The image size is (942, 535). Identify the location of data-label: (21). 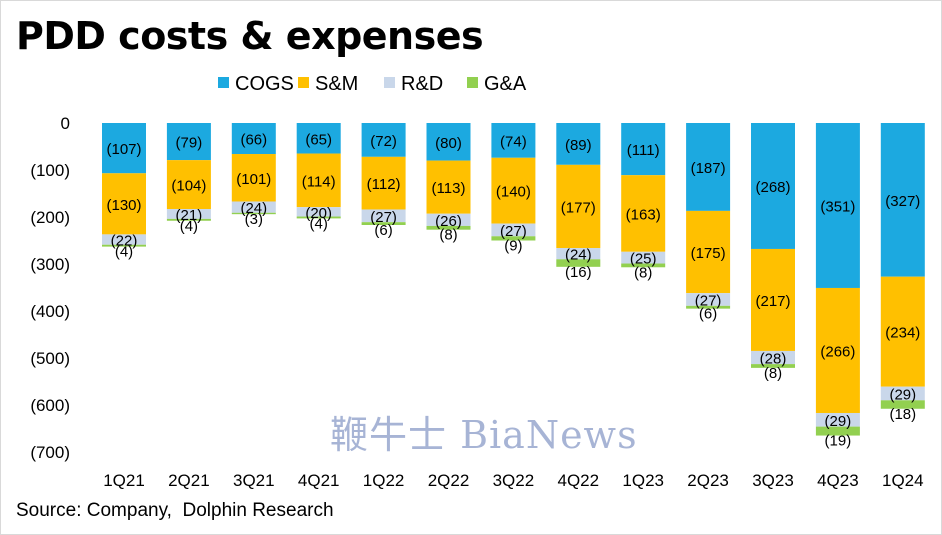
(189, 215).